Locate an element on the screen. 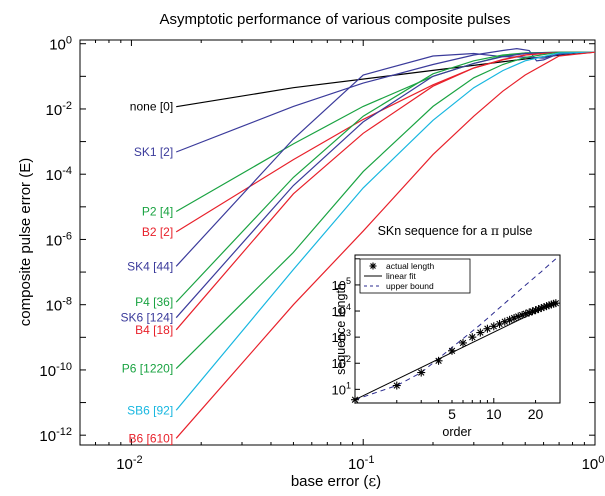 This screenshot has width=605, height=496. legend-item-label-2: upper bound is located at coordinates (410, 286).